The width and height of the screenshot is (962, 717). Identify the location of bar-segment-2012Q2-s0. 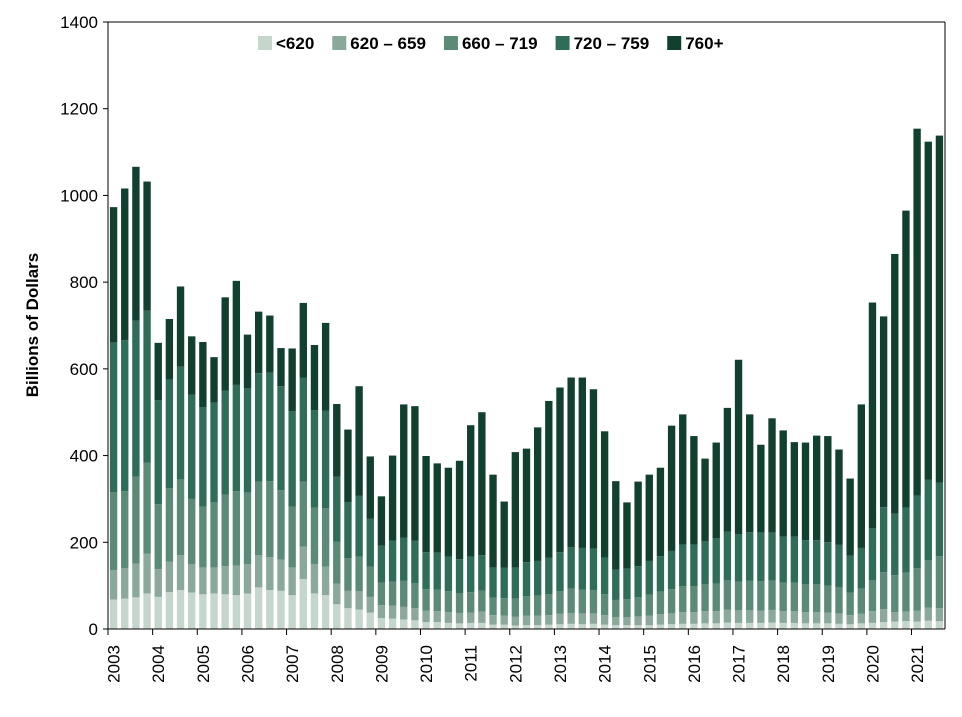
(526, 627).